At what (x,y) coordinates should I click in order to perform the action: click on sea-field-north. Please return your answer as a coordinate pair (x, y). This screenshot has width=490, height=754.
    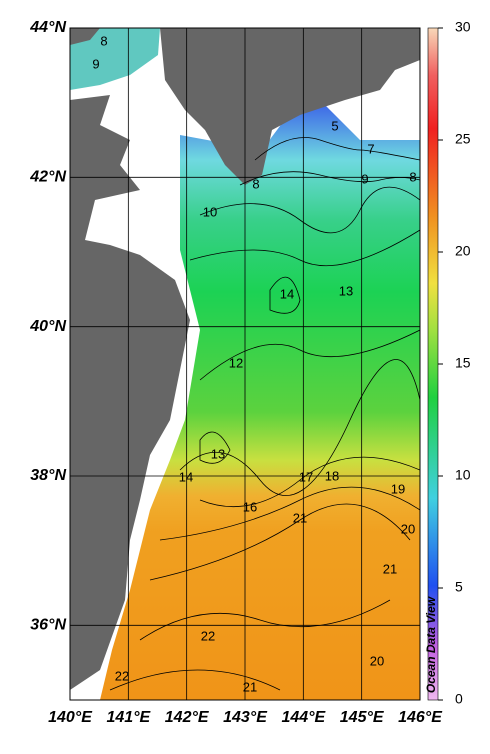
    Looking at the image, I should click on (115, 59).